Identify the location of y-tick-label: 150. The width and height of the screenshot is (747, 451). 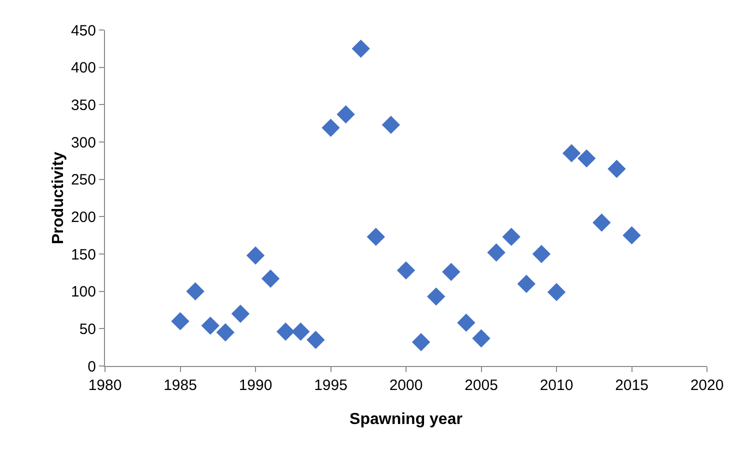
(83, 255).